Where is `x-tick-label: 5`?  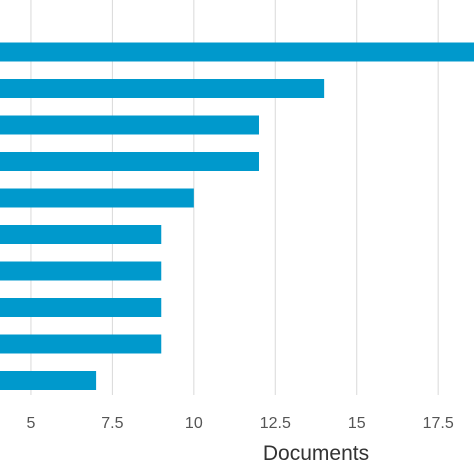
x-tick-label: 5 is located at coordinates (30, 423).